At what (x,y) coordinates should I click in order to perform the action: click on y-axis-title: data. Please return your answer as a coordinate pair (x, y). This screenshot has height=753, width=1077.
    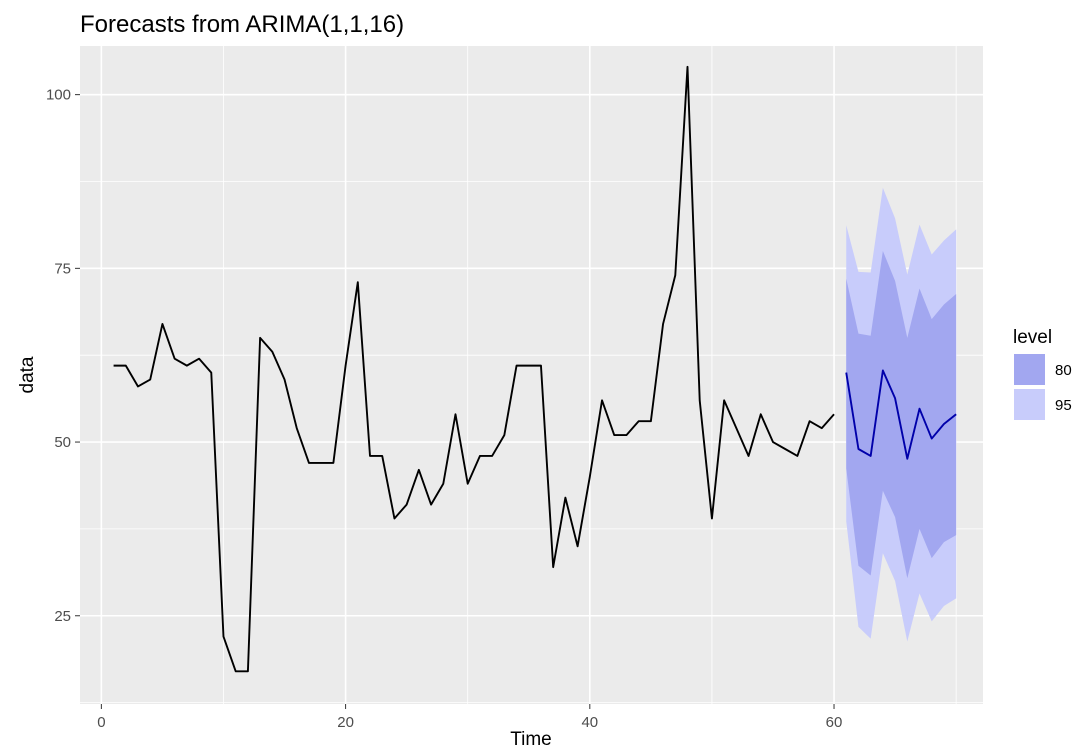
    Looking at the image, I should click on (27, 374).